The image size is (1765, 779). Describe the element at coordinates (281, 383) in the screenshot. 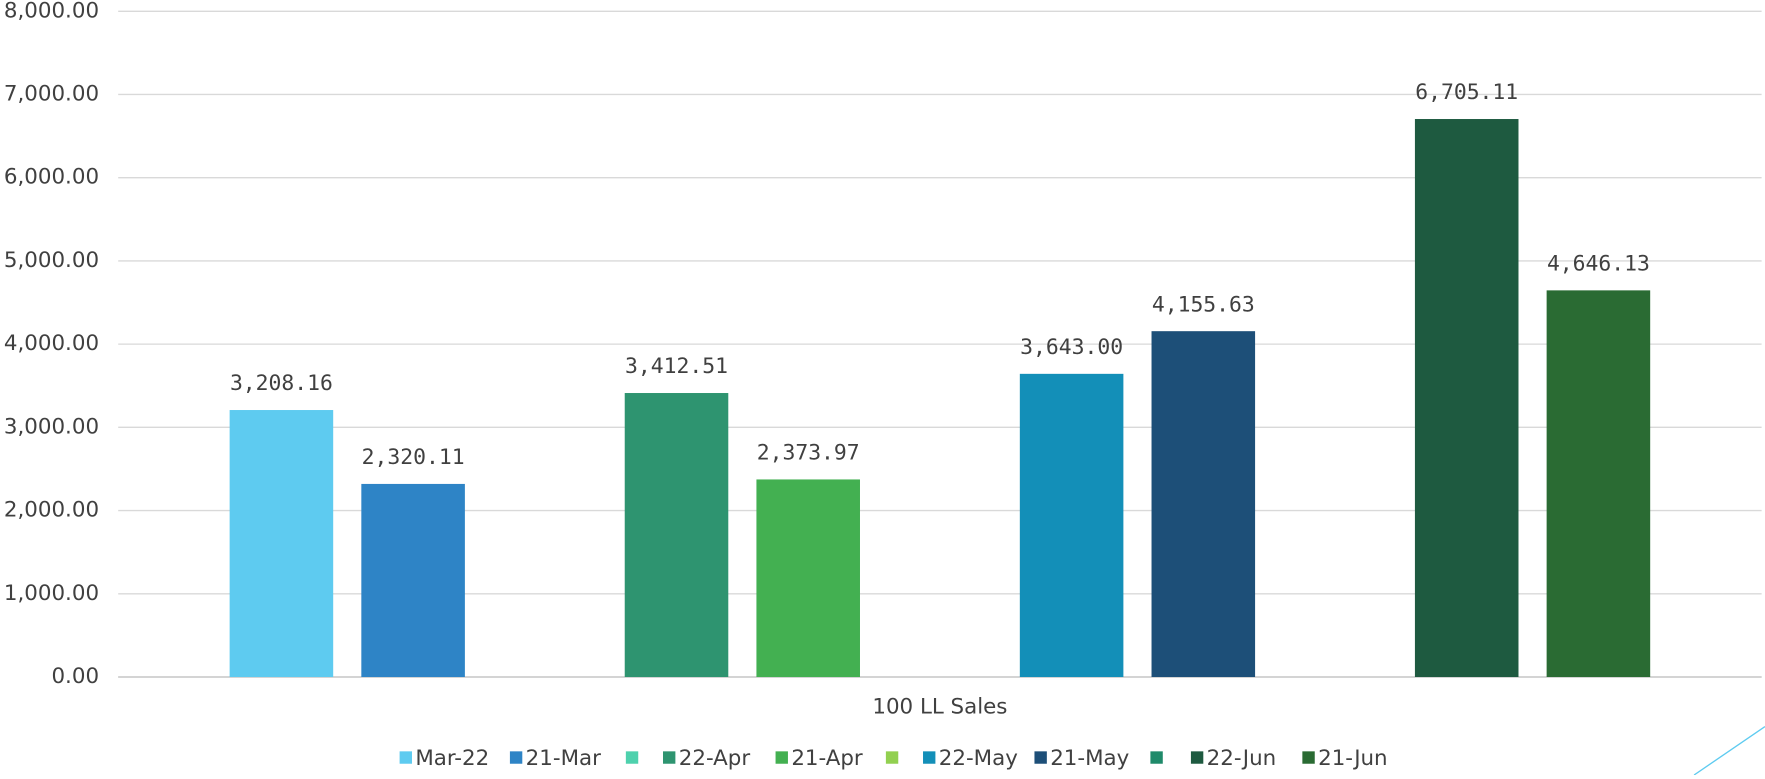

I see `value-label: 3,208.16` at that location.